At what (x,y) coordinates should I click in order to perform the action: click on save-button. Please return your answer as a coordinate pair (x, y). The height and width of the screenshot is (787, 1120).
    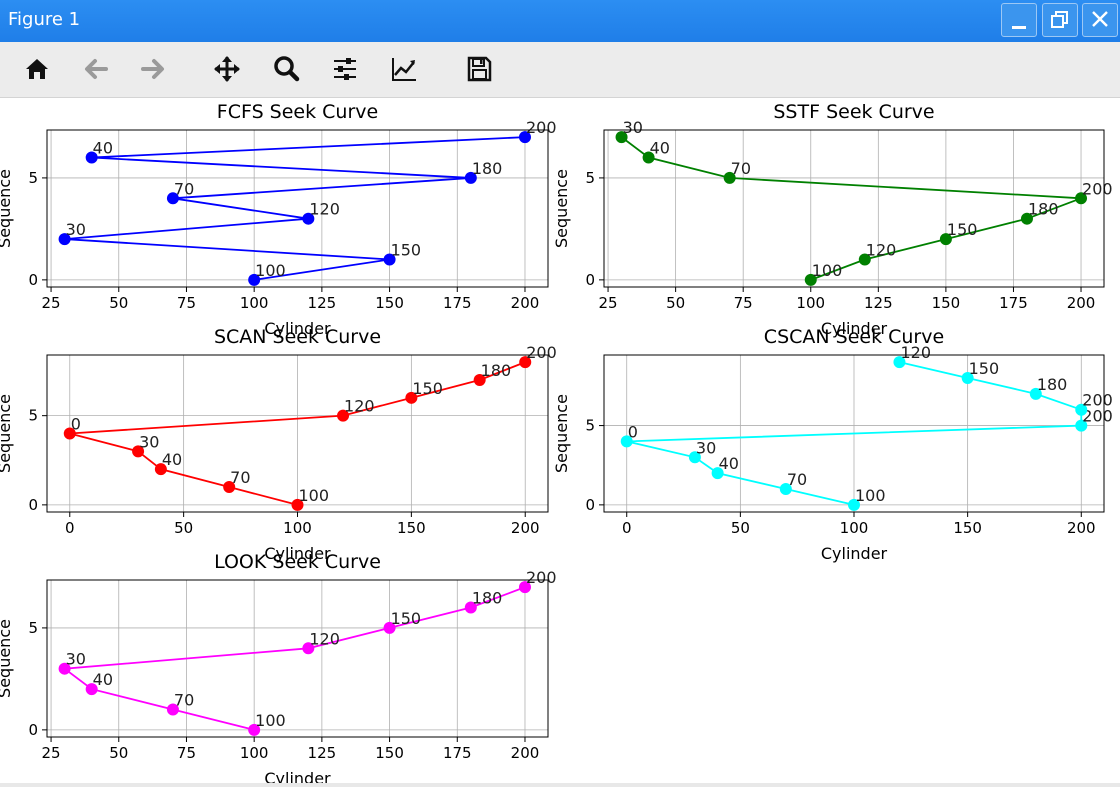
    Looking at the image, I should click on (479, 69).